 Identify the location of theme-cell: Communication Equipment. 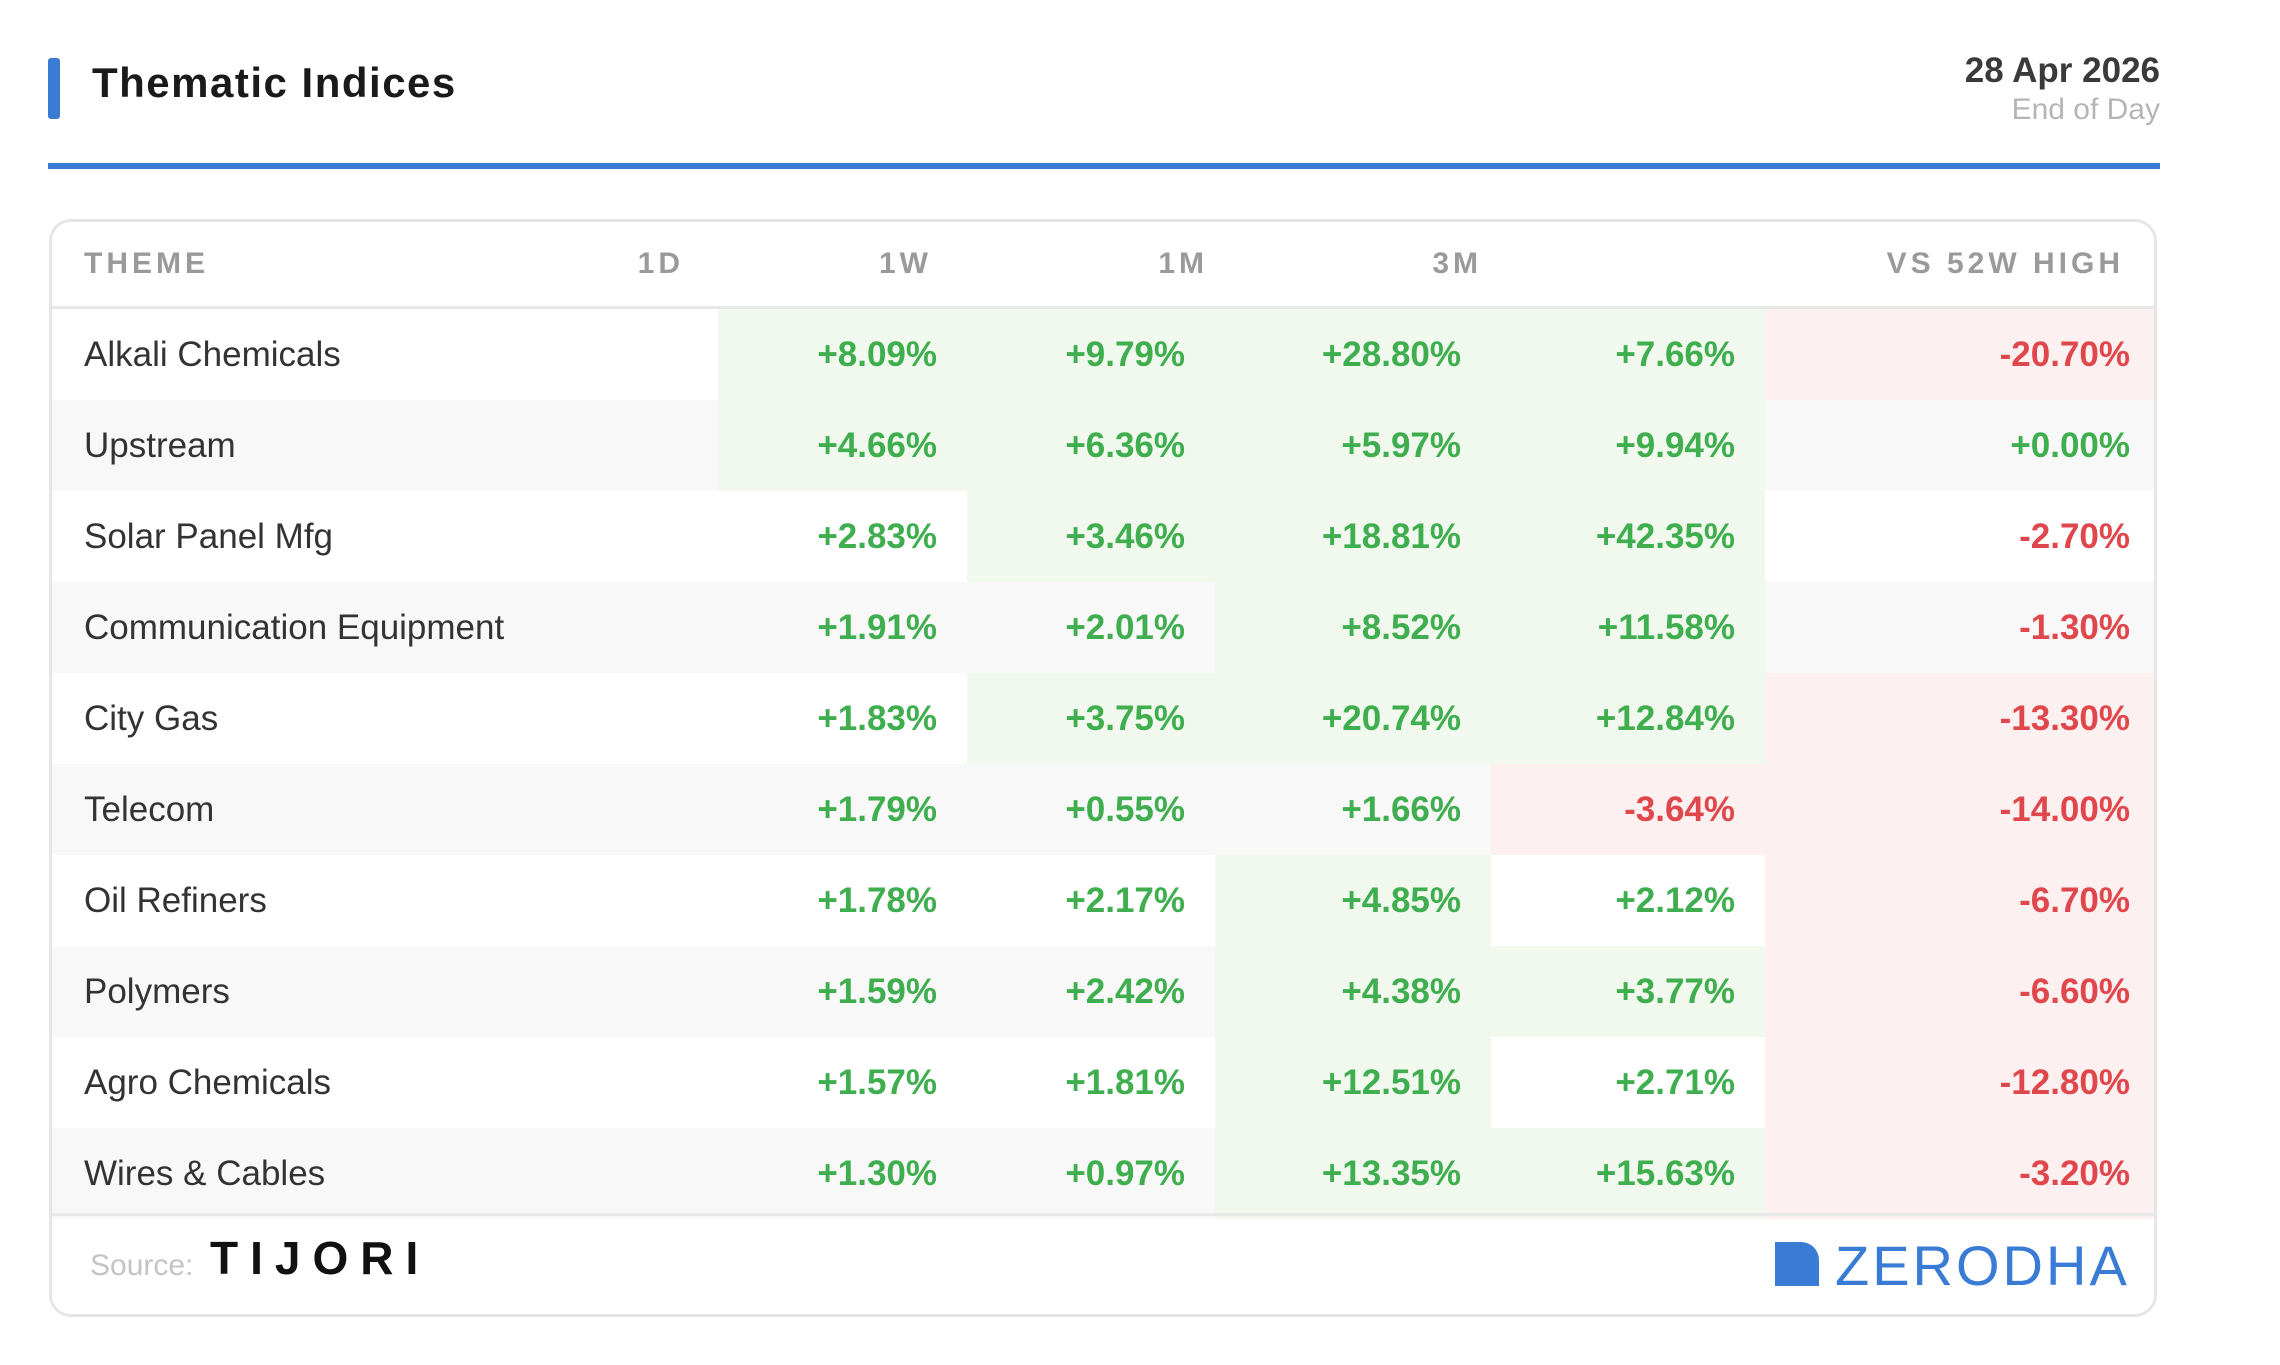
(385, 627).